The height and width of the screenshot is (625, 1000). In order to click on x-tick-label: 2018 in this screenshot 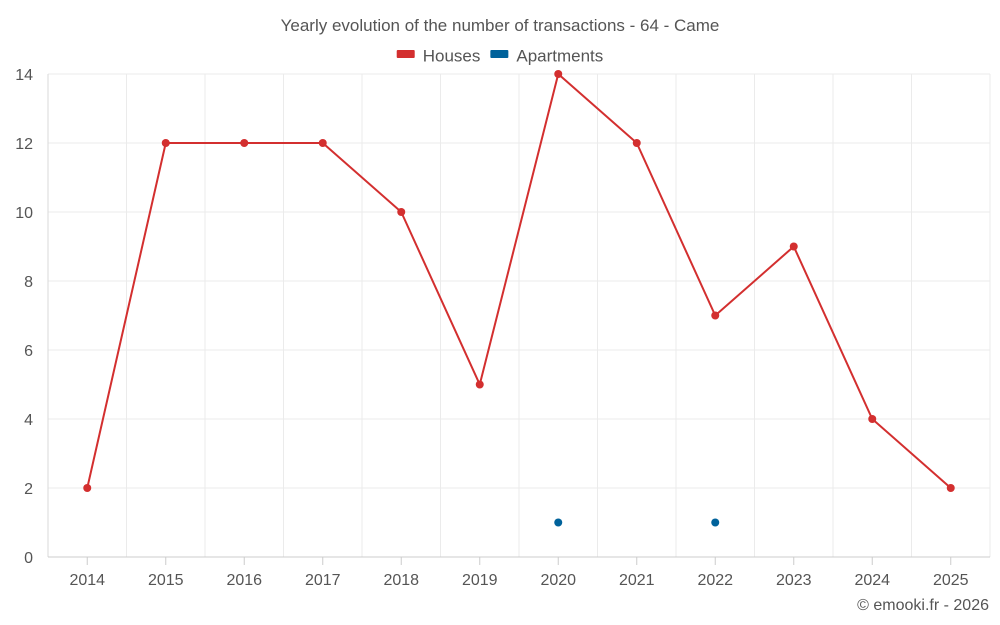, I will do `click(401, 580)`.